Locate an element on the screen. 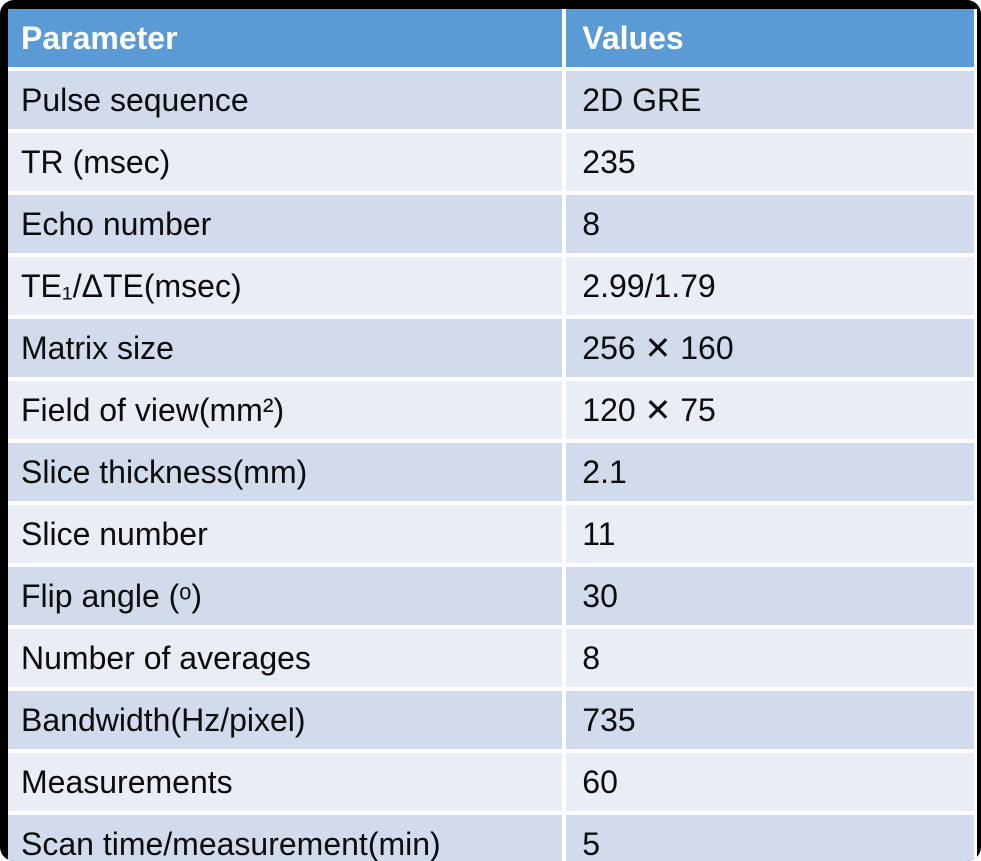 The image size is (981, 861). header-row: Parameter Values is located at coordinates (492, 40).